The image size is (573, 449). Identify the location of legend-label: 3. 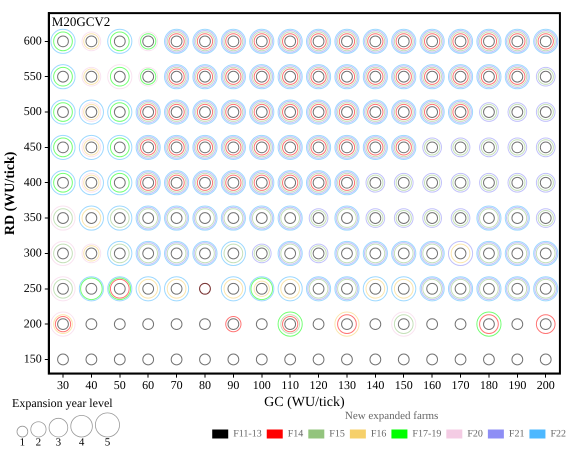
(59, 442).